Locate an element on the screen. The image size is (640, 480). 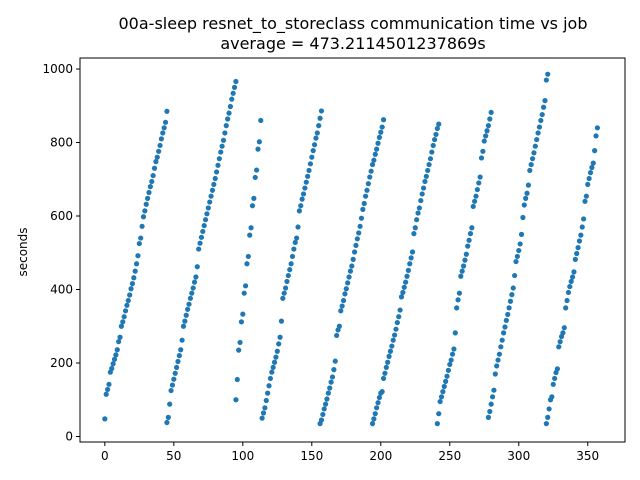
chart-subtitle: average = 473.2114501237869s is located at coordinates (352, 43).